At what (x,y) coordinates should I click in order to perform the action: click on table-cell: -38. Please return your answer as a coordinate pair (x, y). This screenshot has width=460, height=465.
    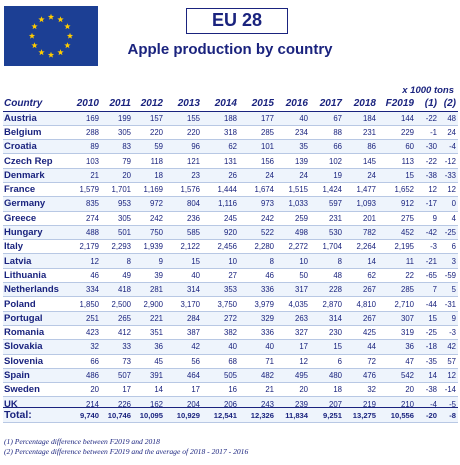
    Looking at the image, I should click on (427, 390).